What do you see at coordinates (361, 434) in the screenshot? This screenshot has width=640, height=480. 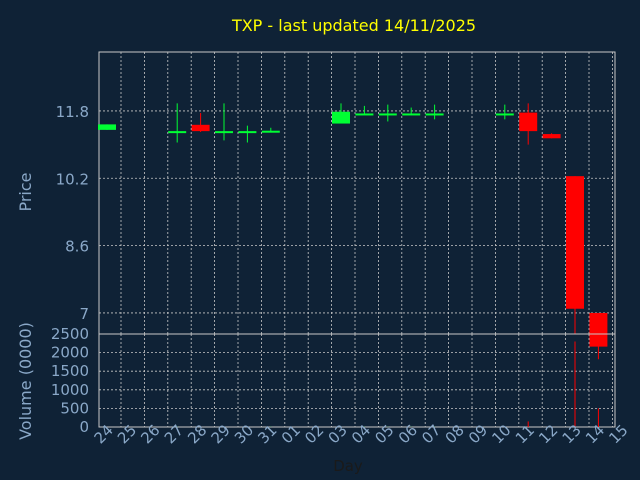 I see `x-tick-label: 04` at bounding box center [361, 434].